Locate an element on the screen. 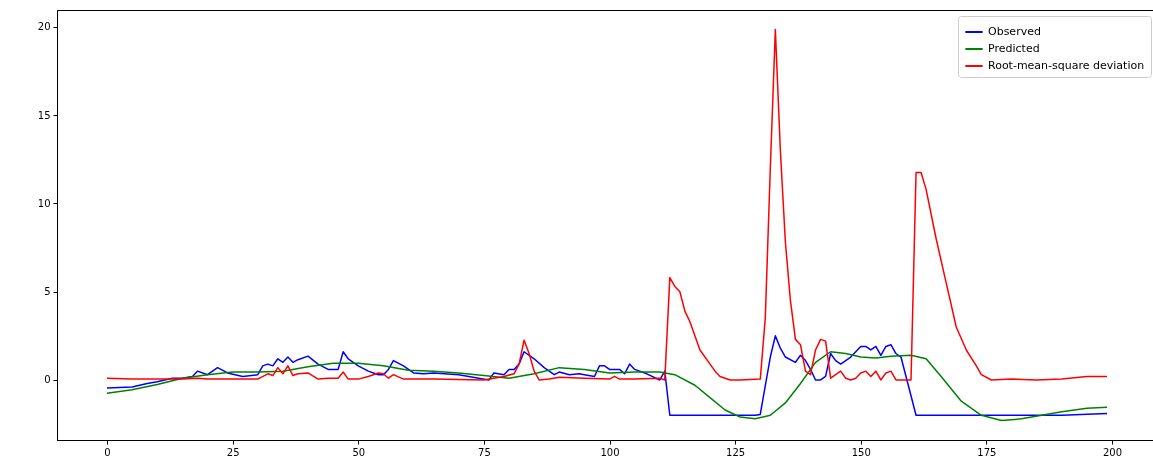 Image resolution: width=1153 pixels, height=469 pixels. x-tick-label: 175 is located at coordinates (987, 452).